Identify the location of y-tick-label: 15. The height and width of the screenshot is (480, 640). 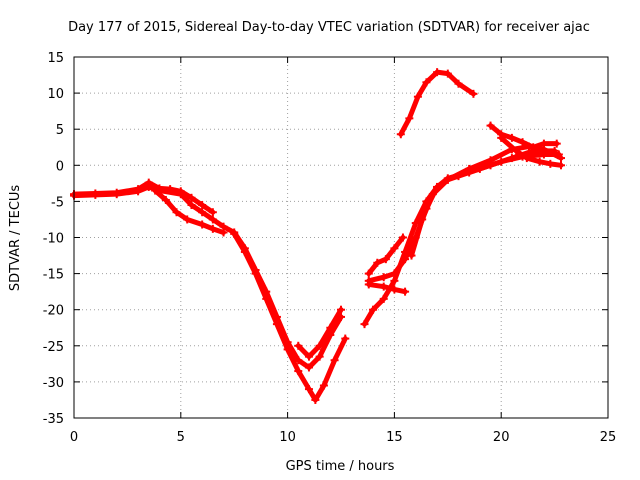
(55, 58).